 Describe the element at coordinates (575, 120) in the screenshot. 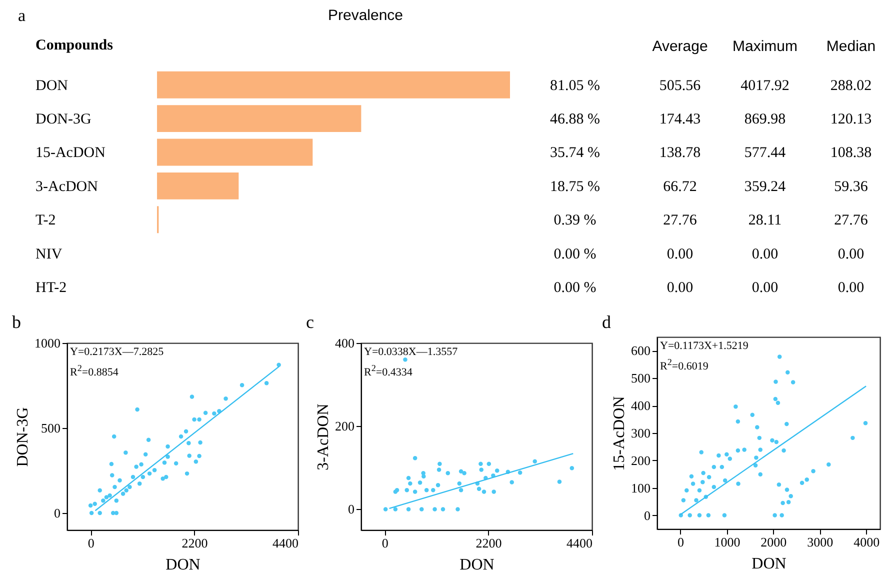

I see `data-label: 46.88 %` at that location.